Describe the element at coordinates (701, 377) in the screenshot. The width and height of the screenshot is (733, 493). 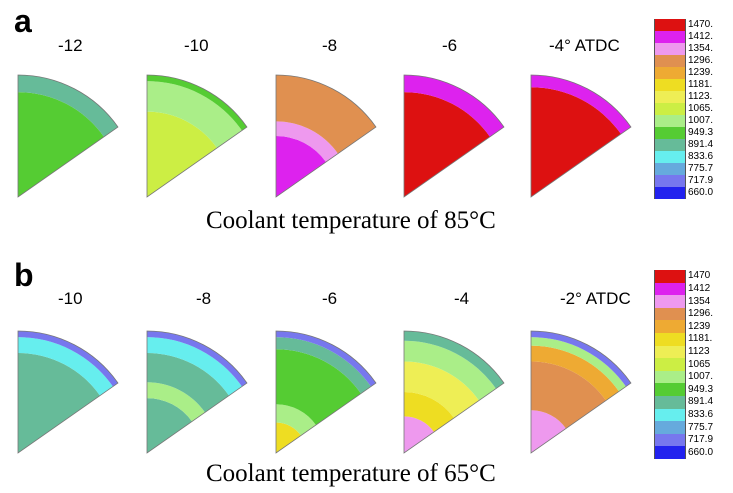
I see `legend-label: 1007.` at that location.